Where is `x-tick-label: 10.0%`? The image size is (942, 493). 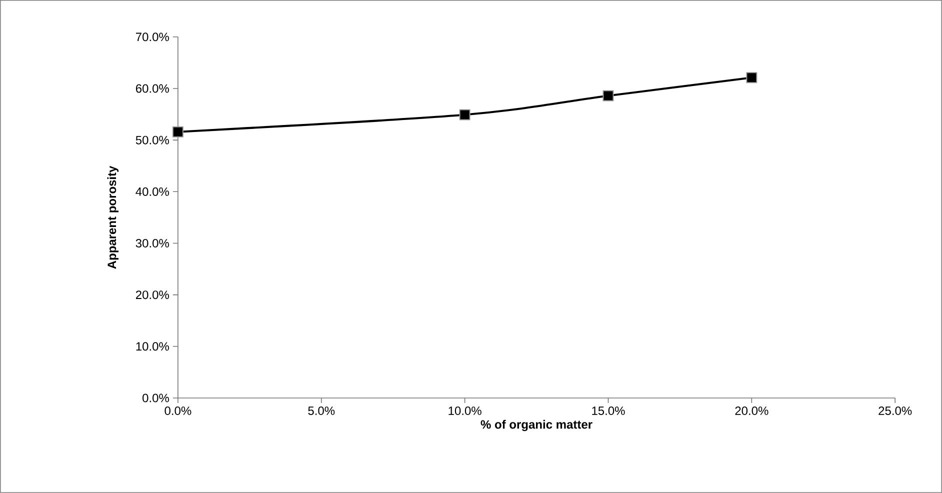
x-tick-label: 10.0% is located at coordinates (465, 411).